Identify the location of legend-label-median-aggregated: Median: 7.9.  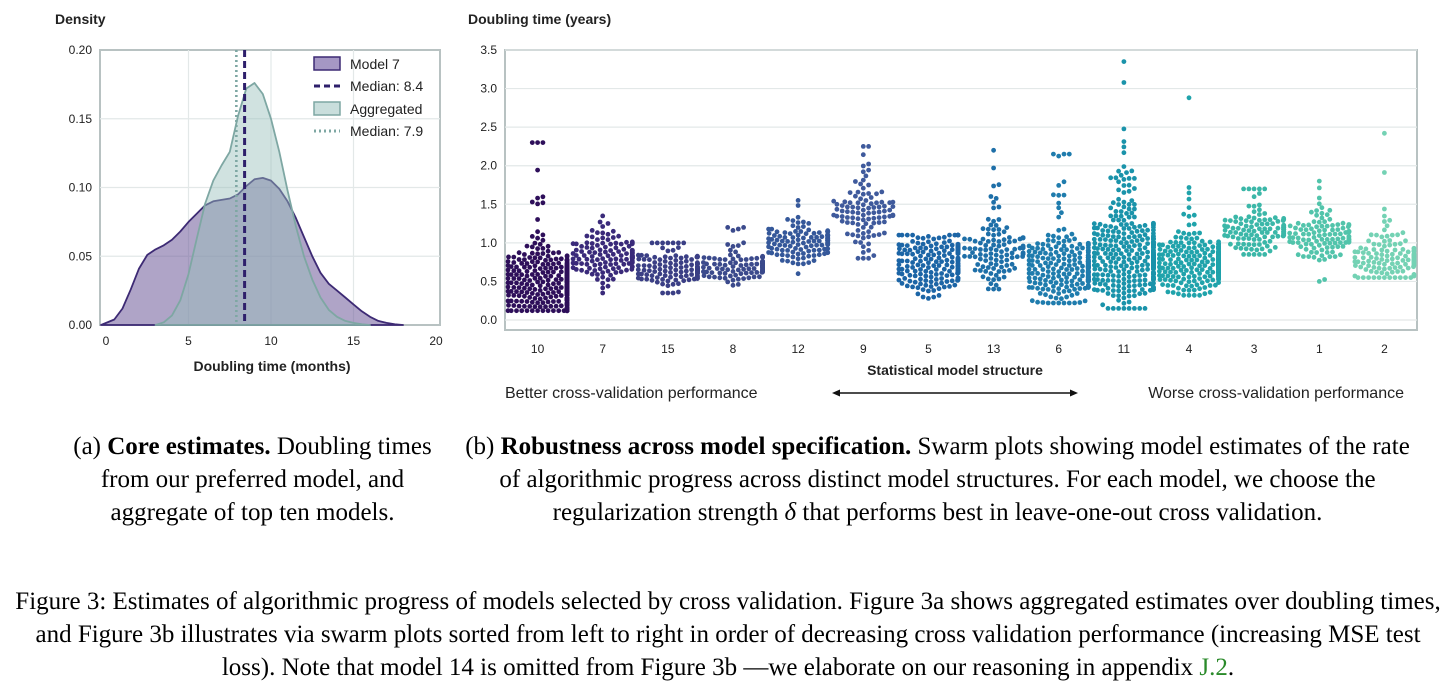
(386, 131).